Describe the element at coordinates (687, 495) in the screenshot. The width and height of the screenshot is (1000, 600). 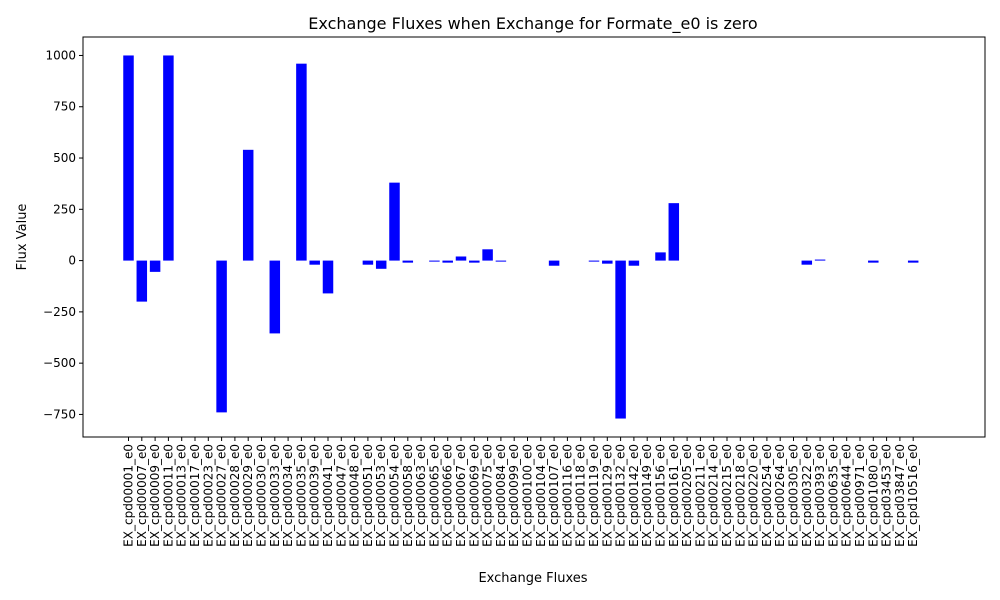
I see `x-tick-label: EX_cpd00205_e0` at that location.